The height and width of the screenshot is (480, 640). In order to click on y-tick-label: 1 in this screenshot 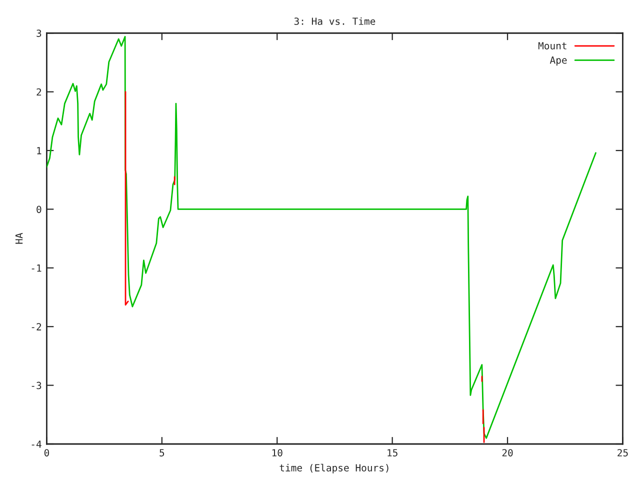, I will do `click(39, 150)`.